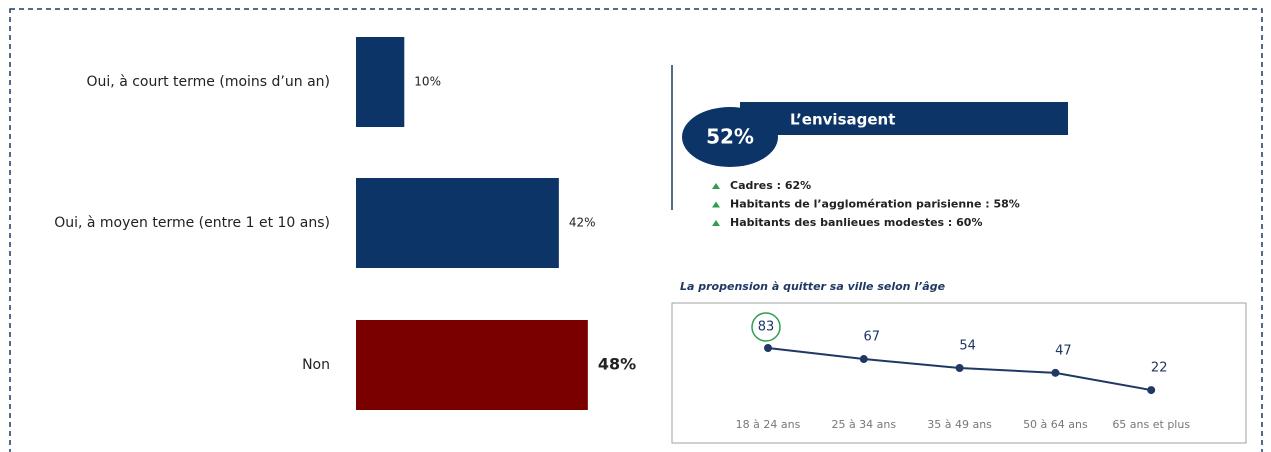 The width and height of the screenshot is (1271, 452). I want to click on value-label: 67, so click(872, 337).